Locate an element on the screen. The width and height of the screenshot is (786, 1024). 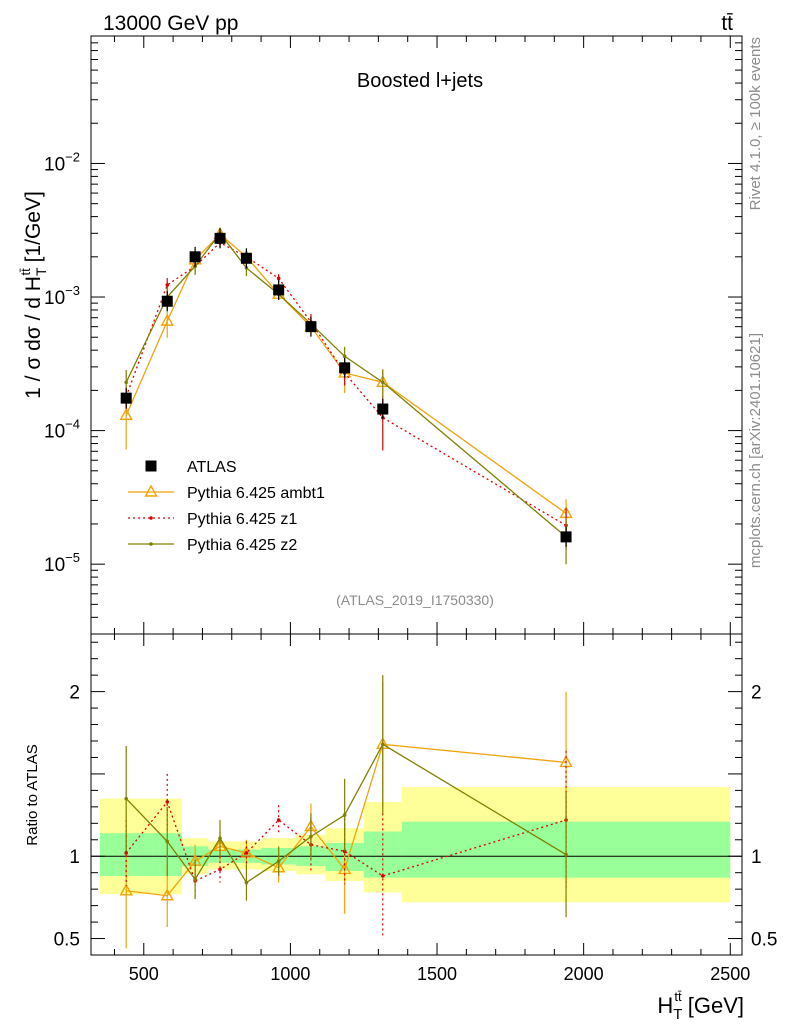
legend-label-1: Pythia 6.425 z1 is located at coordinates (242, 519).